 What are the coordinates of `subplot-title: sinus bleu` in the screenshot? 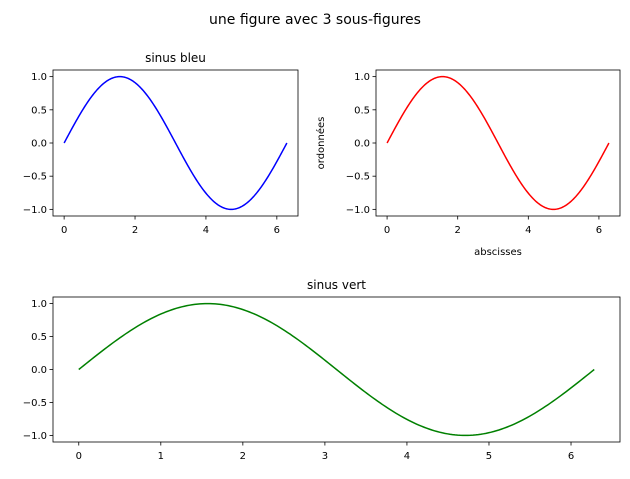 It's located at (175, 58).